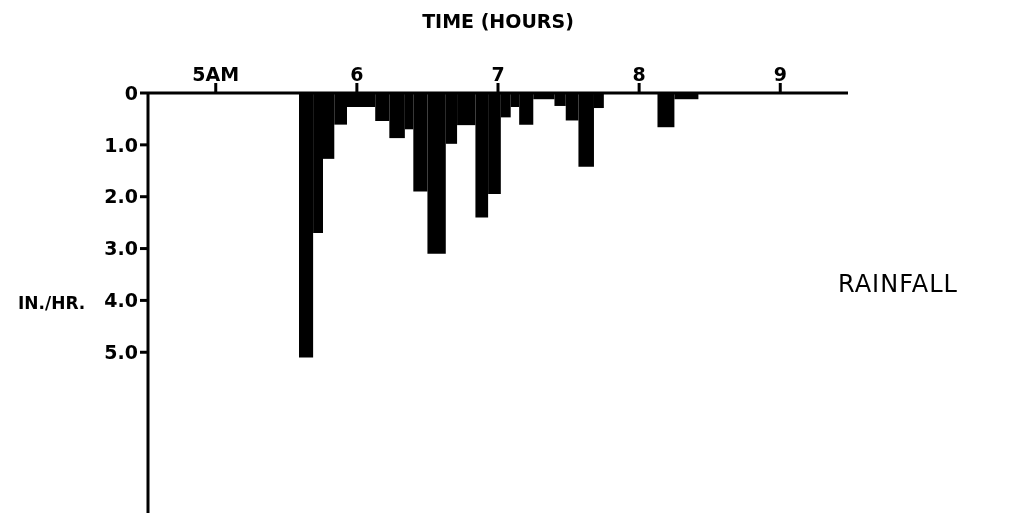 This screenshot has width=1011, height=525. Describe the element at coordinates (498, 21) in the screenshot. I see `x-axis-title: TIME (HOURS)` at that location.